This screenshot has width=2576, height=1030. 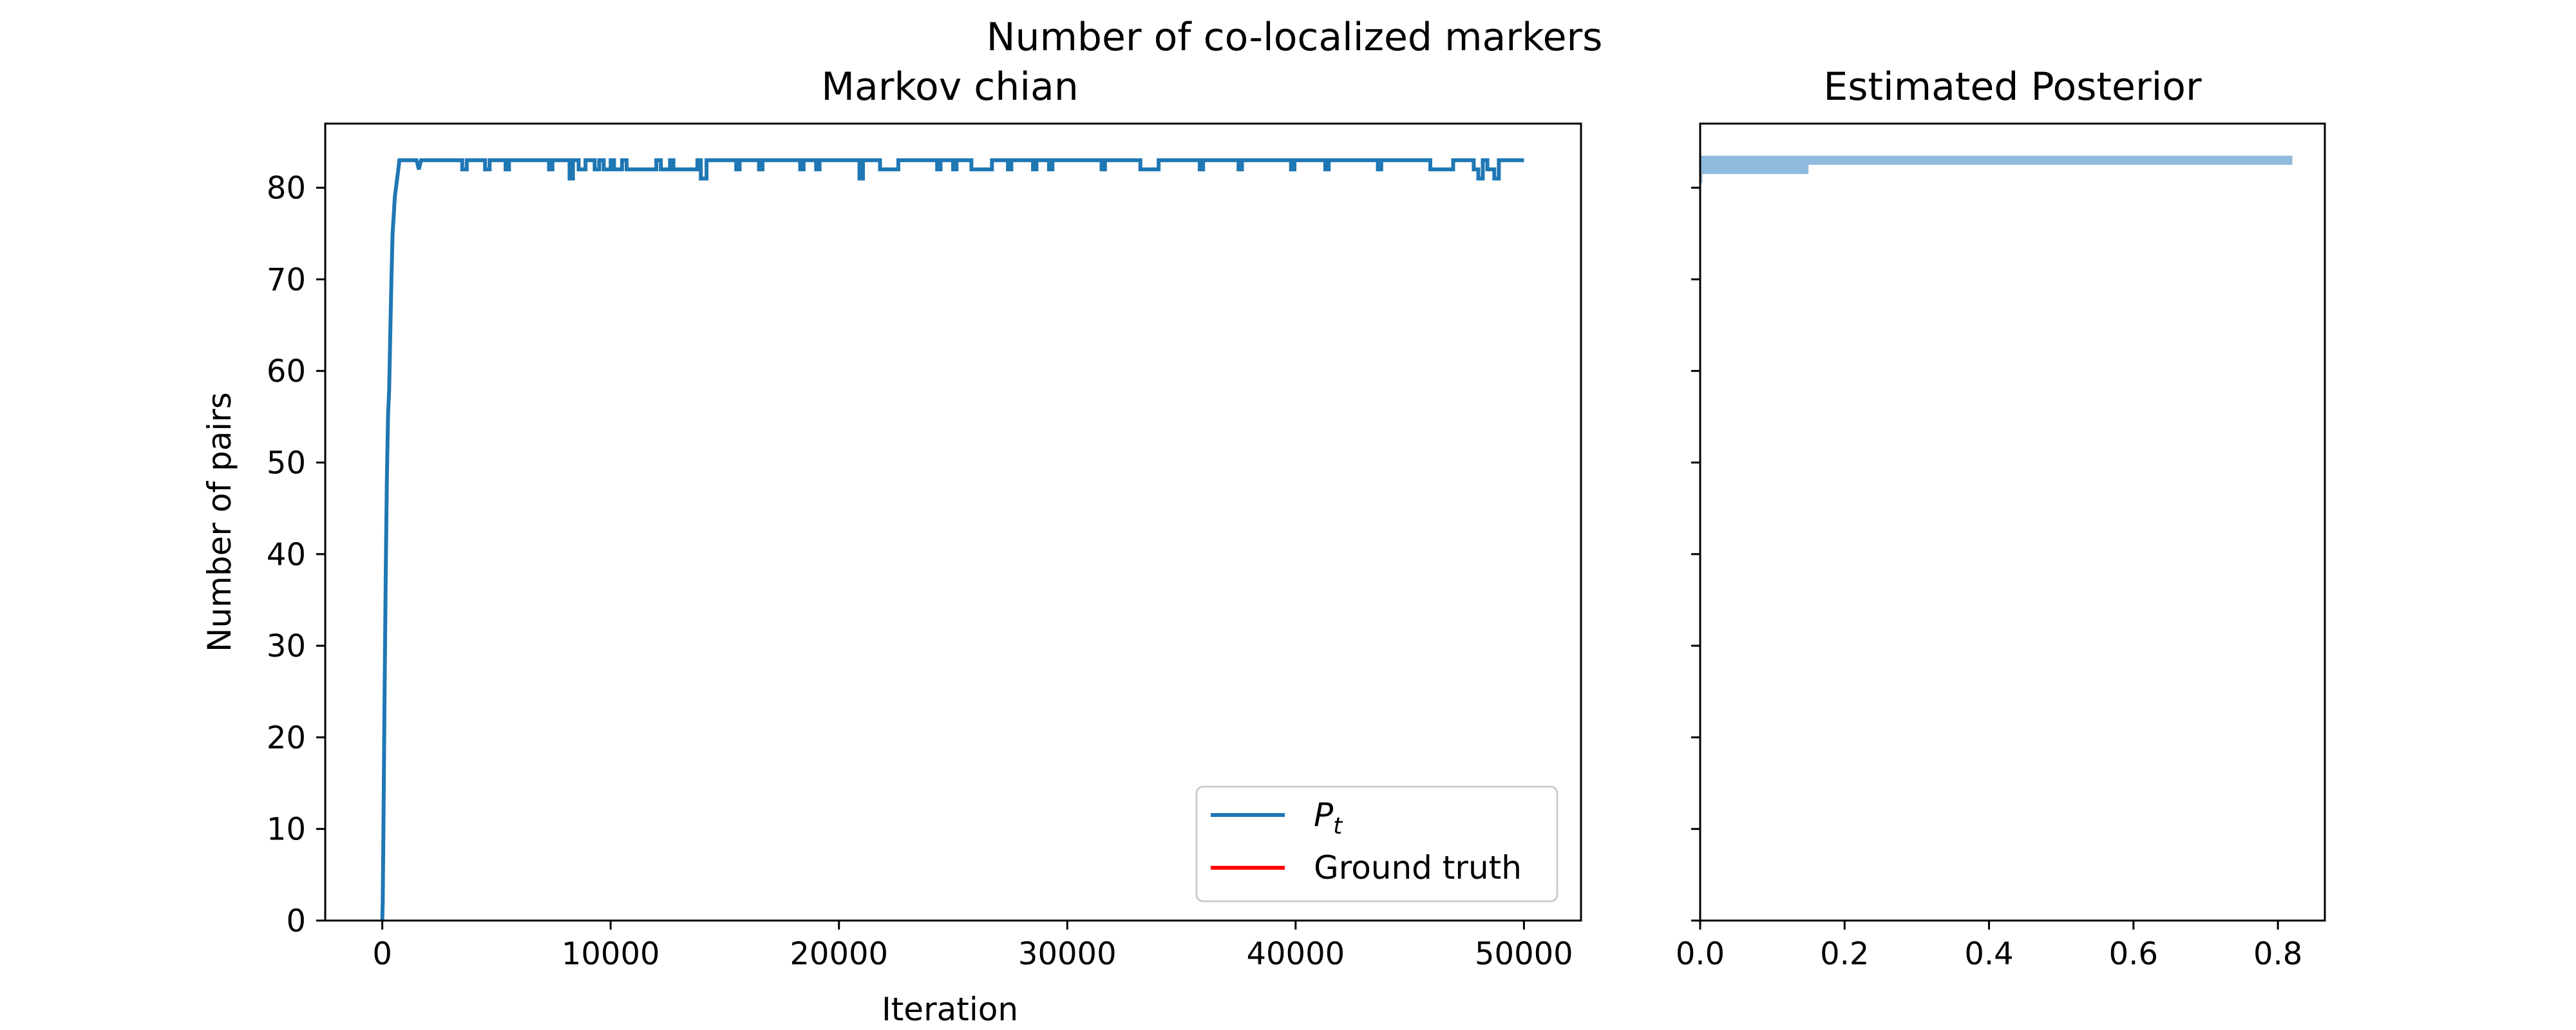 What do you see at coordinates (286, 646) in the screenshot?
I see `y-tick-label: 30` at bounding box center [286, 646].